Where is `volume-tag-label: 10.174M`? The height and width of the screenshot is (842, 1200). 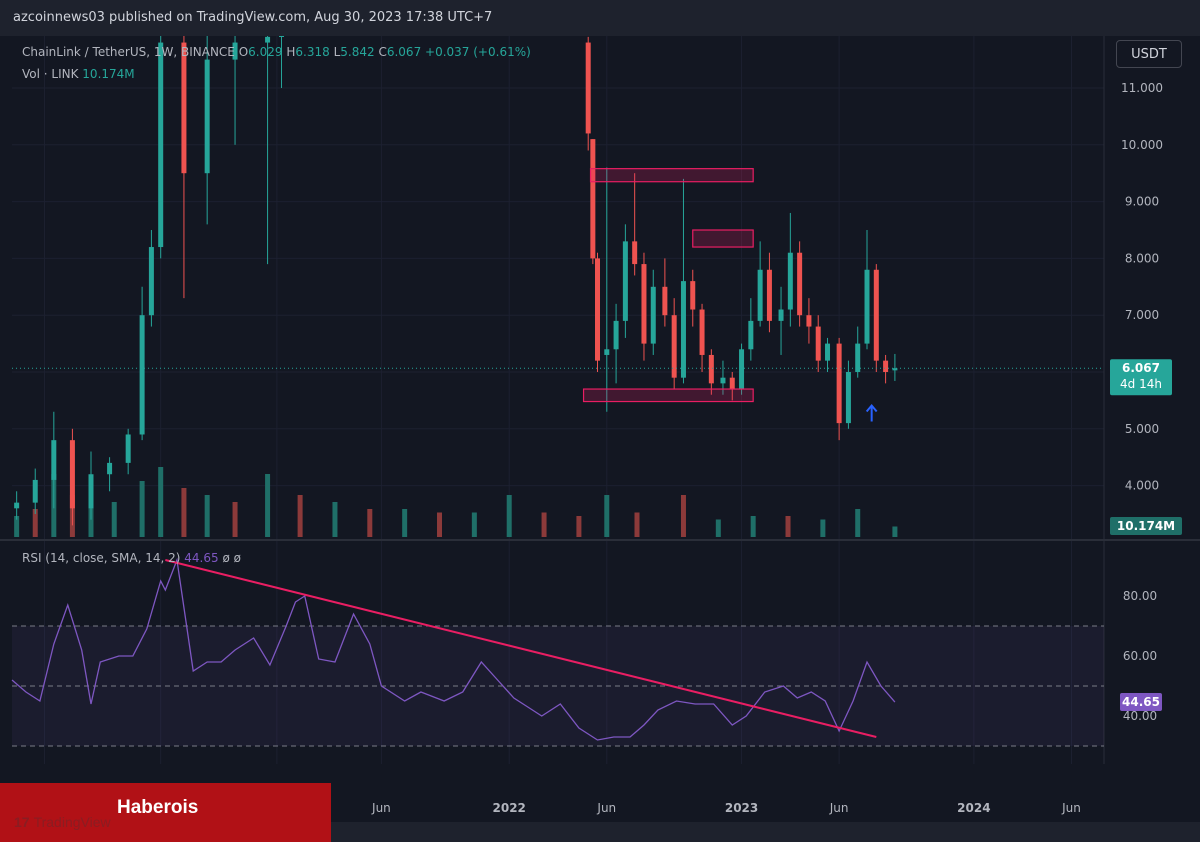
volume-tag-label: 10.174M is located at coordinates (1146, 526).